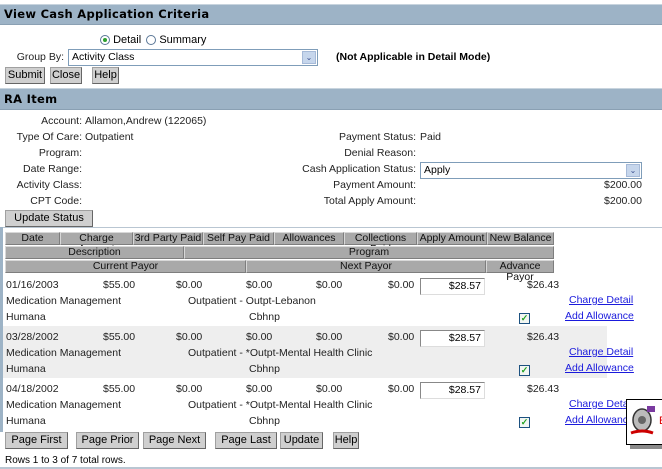 Image resolution: width=662 pixels, height=469 pixels. Describe the element at coordinates (25, 75) in the screenshot. I see `submit-button: Submit` at that location.